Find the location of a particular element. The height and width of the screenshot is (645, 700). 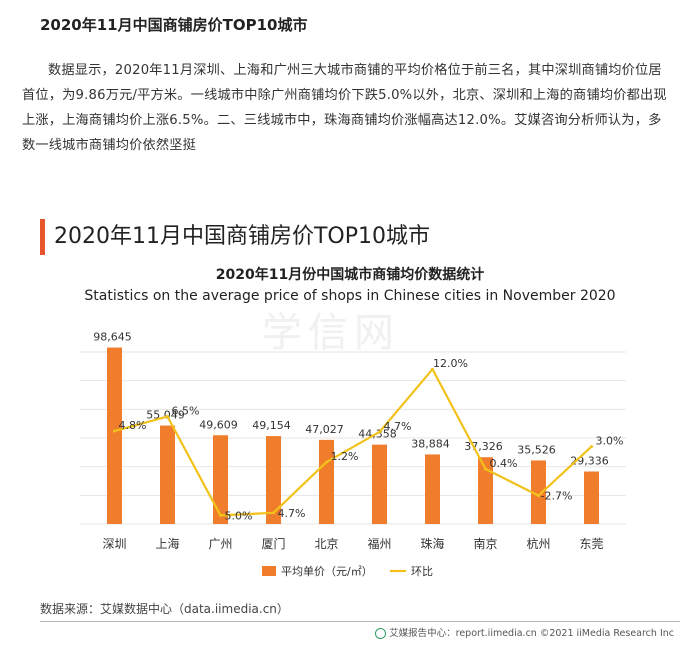

bar-value-label: 38,884 is located at coordinates (430, 443).